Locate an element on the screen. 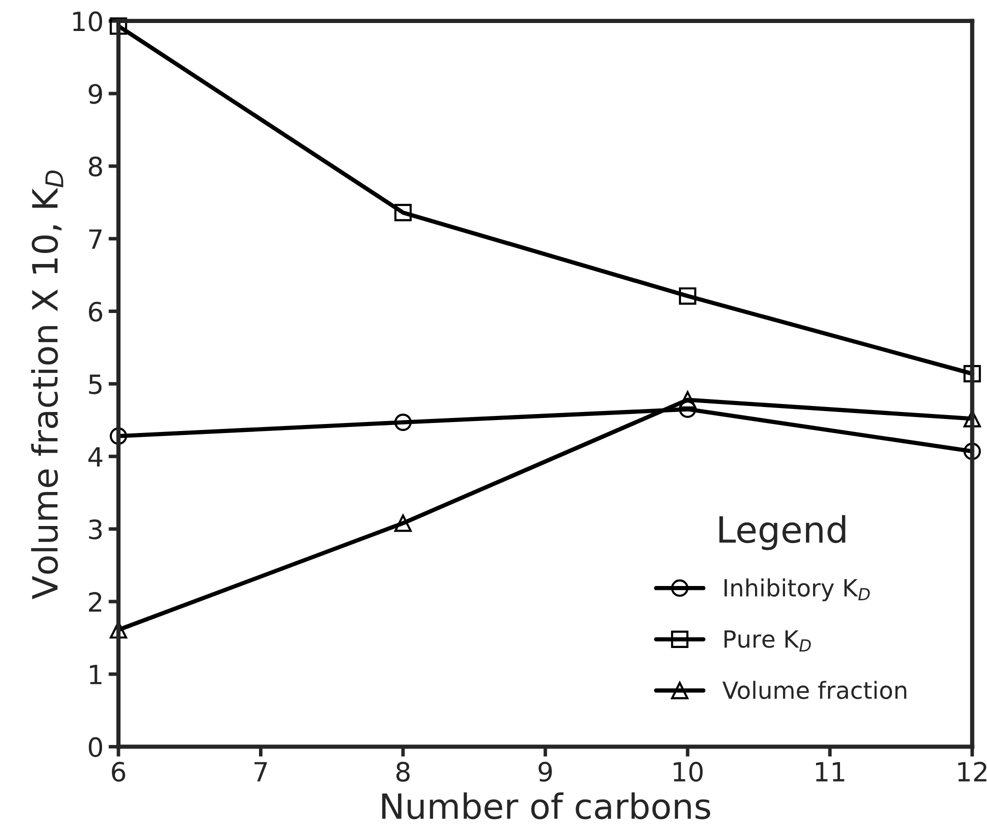 This screenshot has width=987, height=839. y-tick-label: 4 is located at coordinates (95, 456).